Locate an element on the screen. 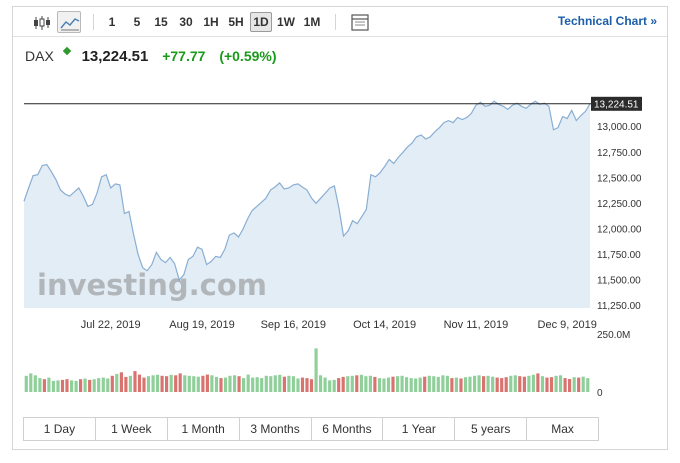  candlestick-icon is located at coordinates (41, 22).